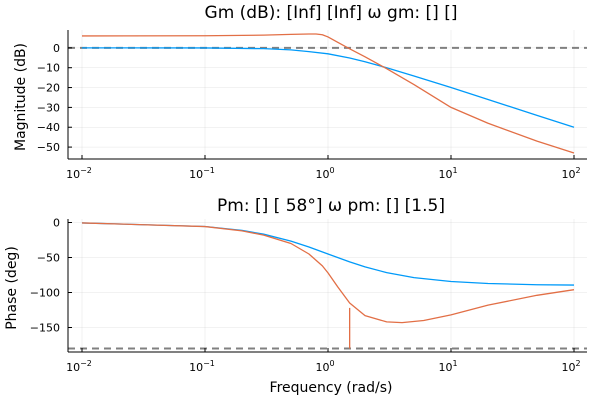 The height and width of the screenshot is (400, 600). What do you see at coordinates (48, 127) in the screenshot?
I see `y-tick-label: −40` at bounding box center [48, 127].